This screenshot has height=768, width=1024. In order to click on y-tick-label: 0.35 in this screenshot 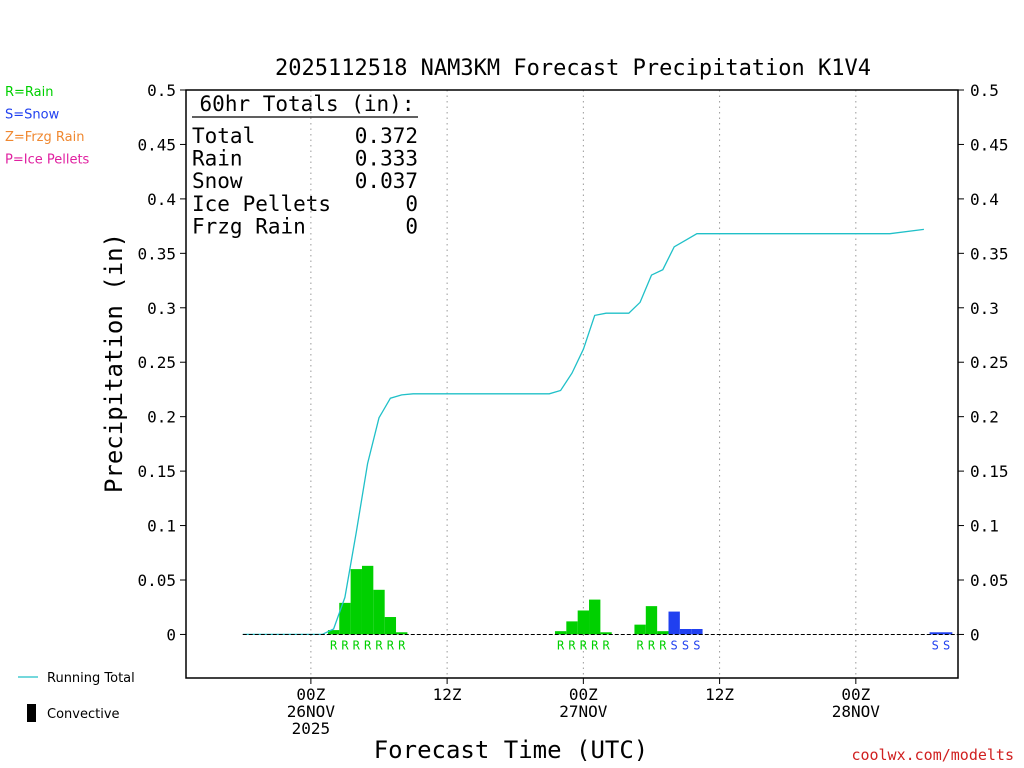, I will do `click(156, 253)`.